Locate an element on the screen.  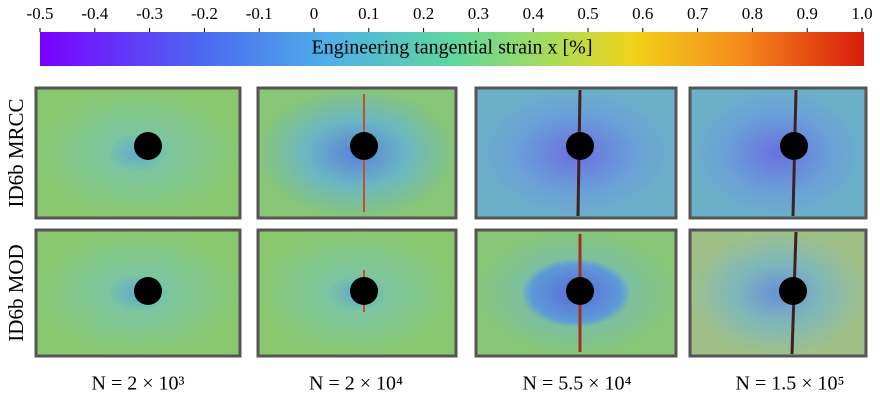
tick-label: -0.1 is located at coordinates (259, 13).